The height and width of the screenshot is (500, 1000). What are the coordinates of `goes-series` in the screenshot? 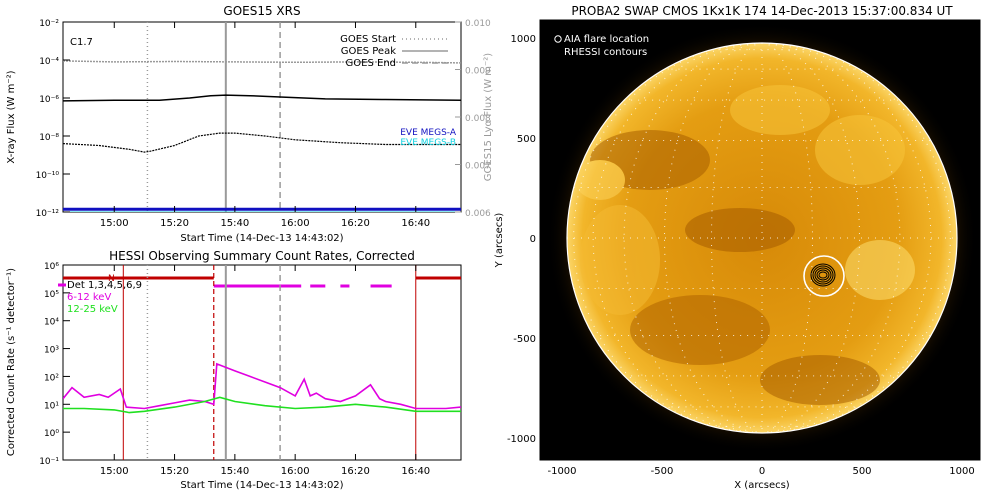 It's located at (262, 136).